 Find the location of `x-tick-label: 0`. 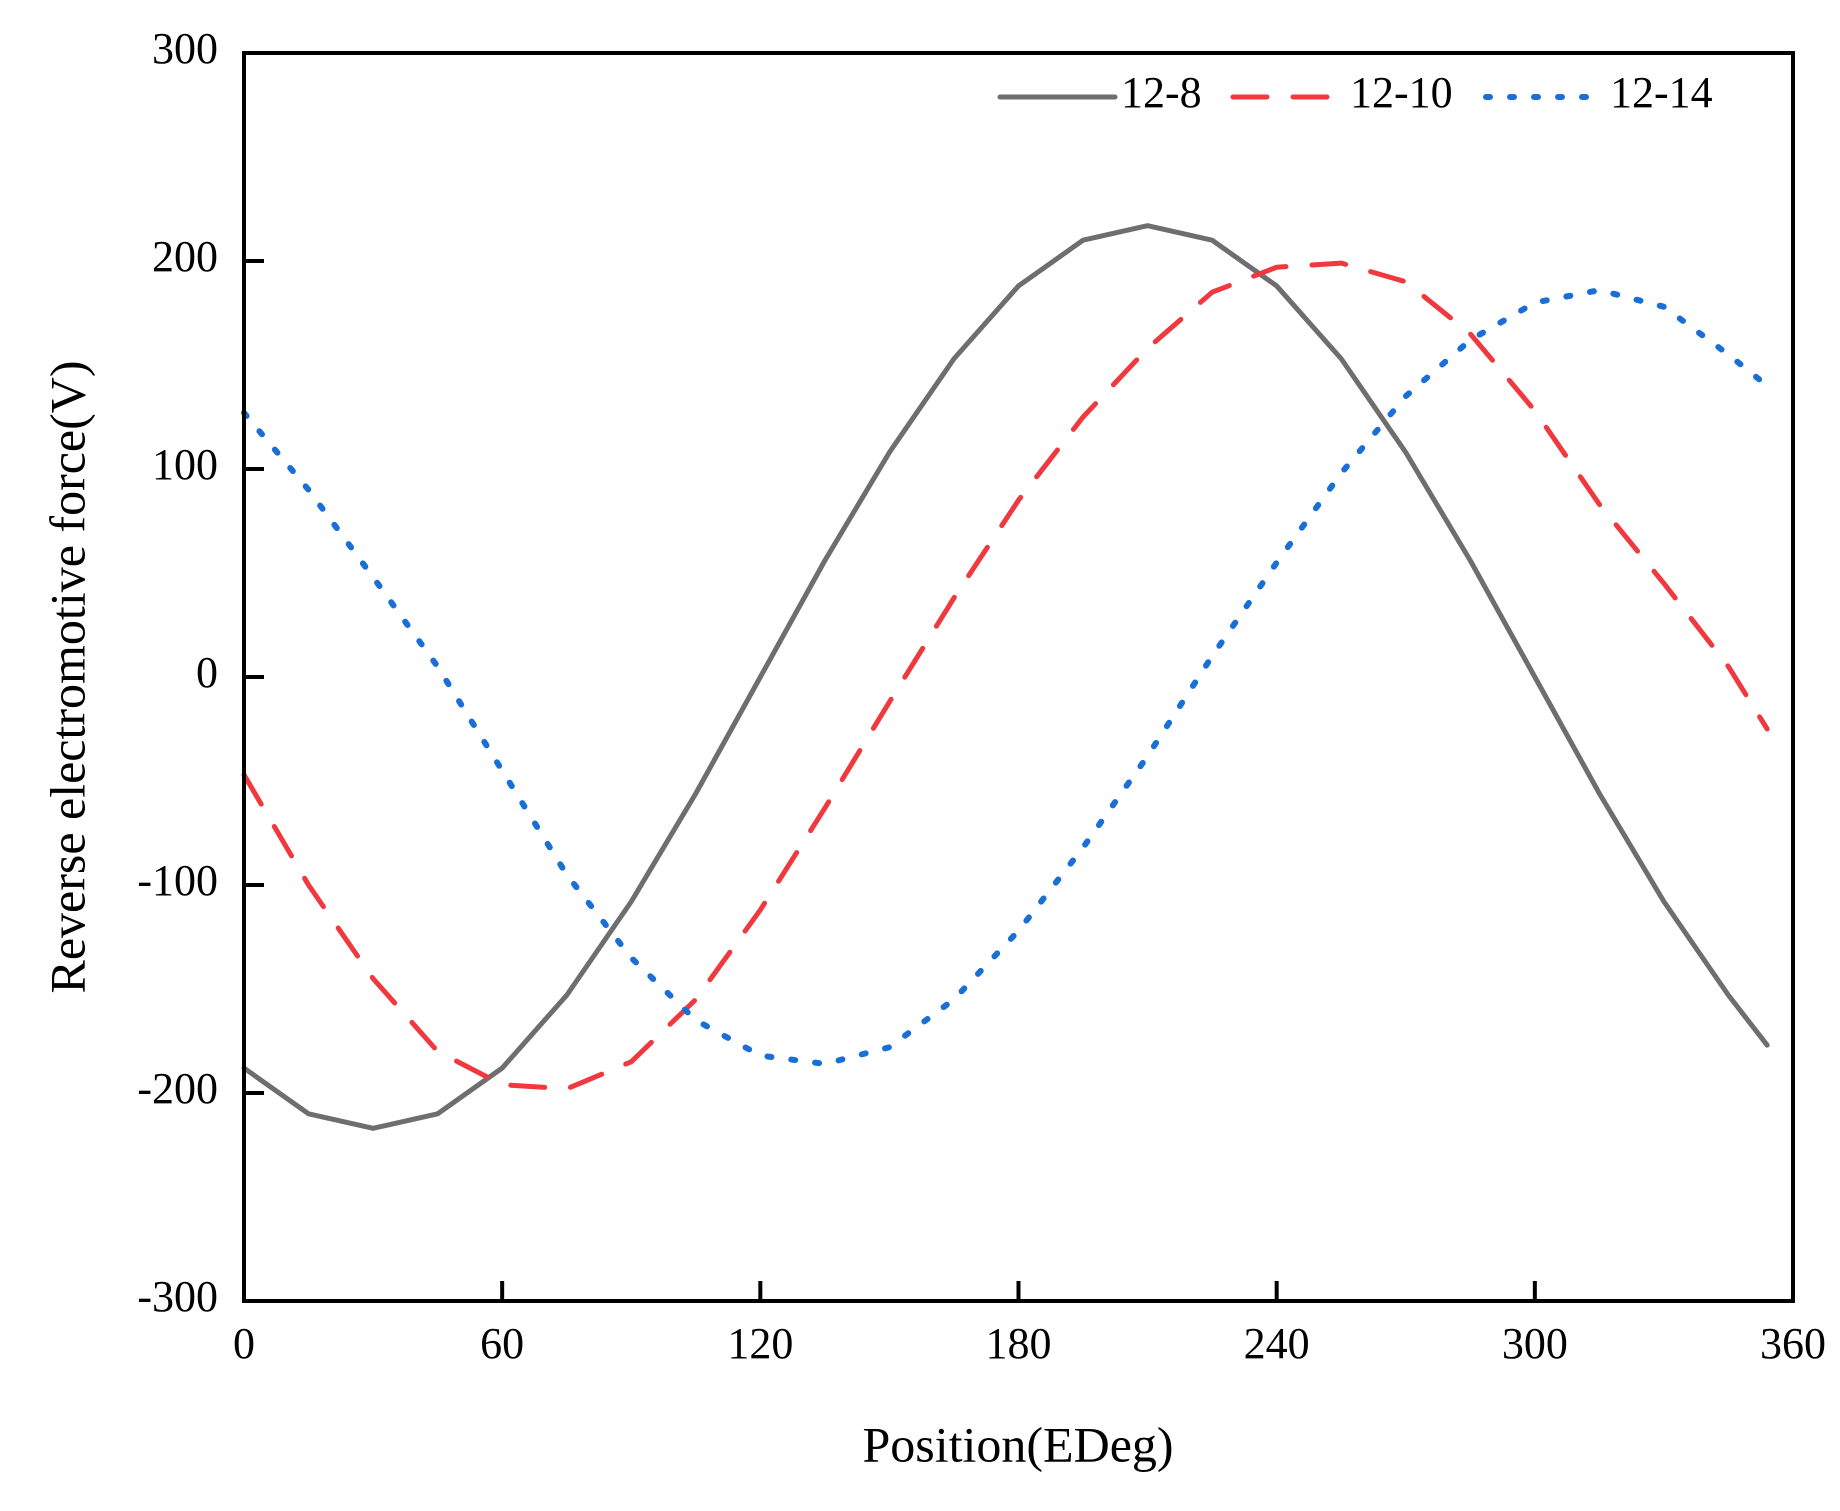

x-tick-label: 0 is located at coordinates (244, 1343).